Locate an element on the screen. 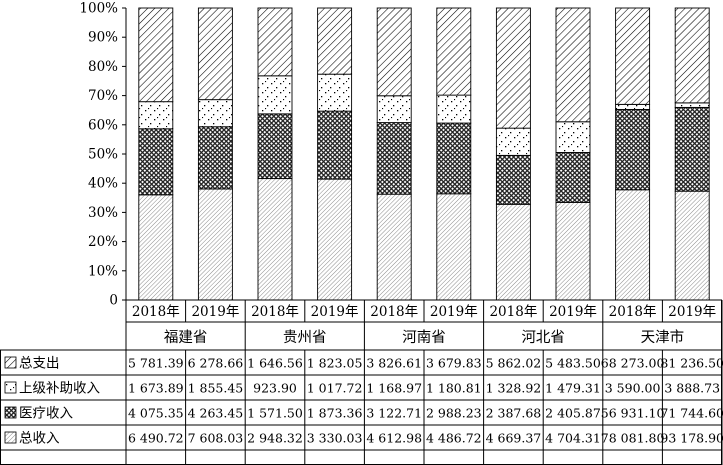 The image size is (723, 465). table-value: 1 479.31 is located at coordinates (573, 388).